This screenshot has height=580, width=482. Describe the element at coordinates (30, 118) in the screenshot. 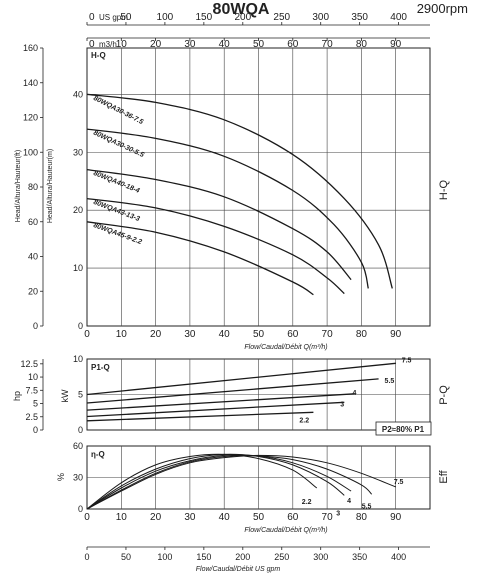

I see `hq-secondary-tick-label: 120` at that location.